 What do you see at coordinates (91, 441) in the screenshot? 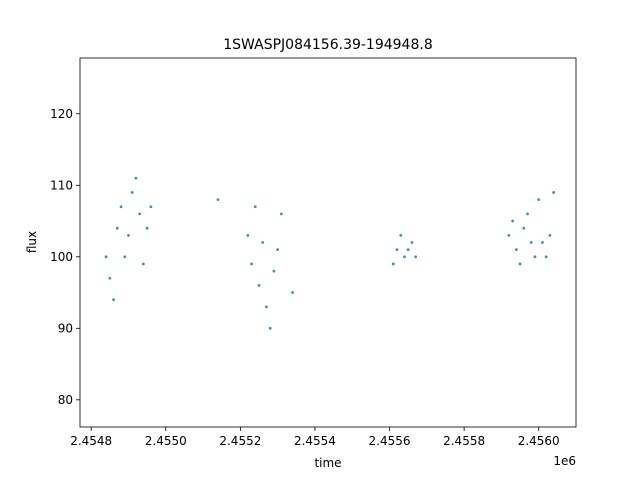
I see `x-tick-label: 2.4548` at bounding box center [91, 441].